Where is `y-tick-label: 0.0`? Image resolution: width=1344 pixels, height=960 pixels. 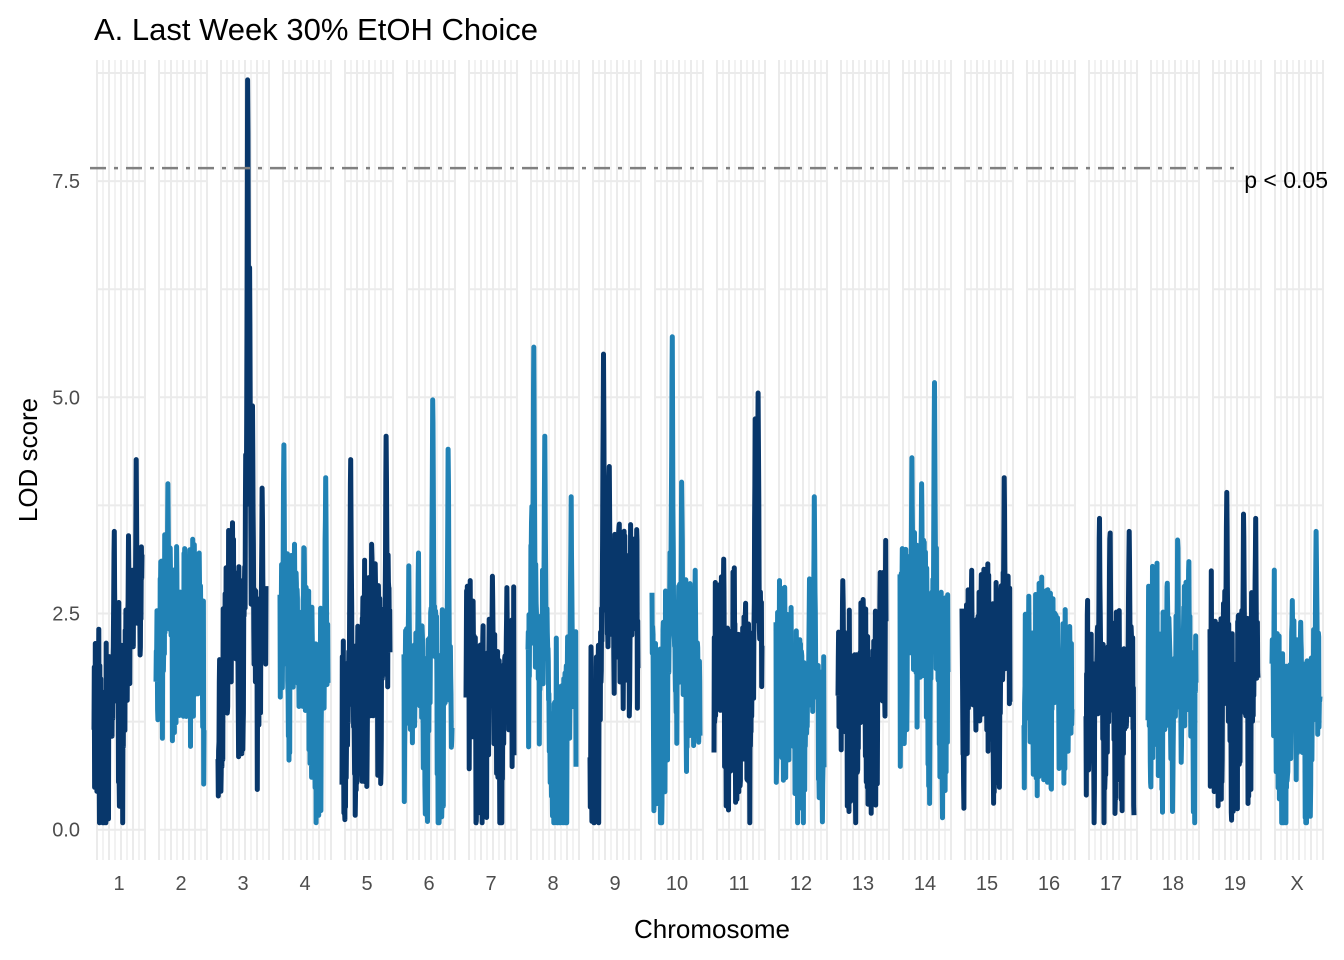 y-tick-label: 0.0 is located at coordinates (66, 831).